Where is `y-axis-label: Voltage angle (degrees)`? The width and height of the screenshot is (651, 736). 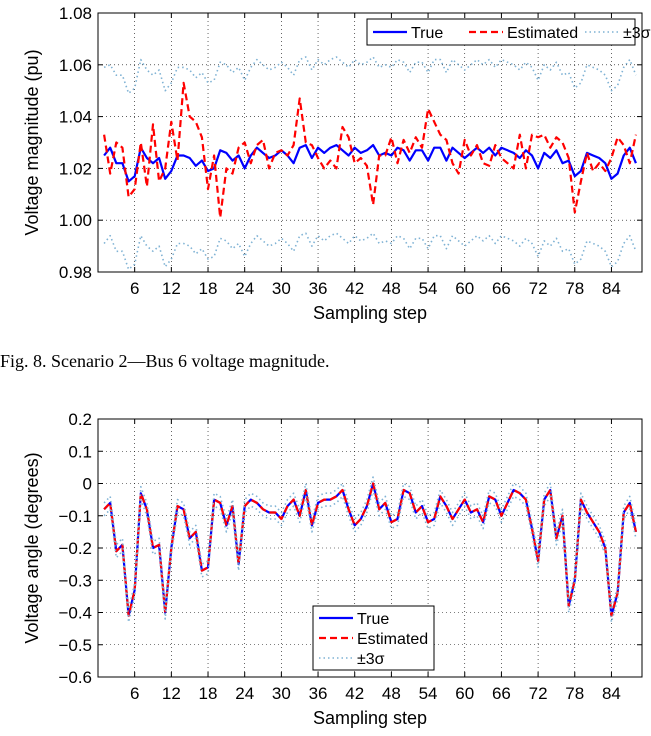
y-axis-label: Voltage angle (degrees) is located at coordinates (32, 547).